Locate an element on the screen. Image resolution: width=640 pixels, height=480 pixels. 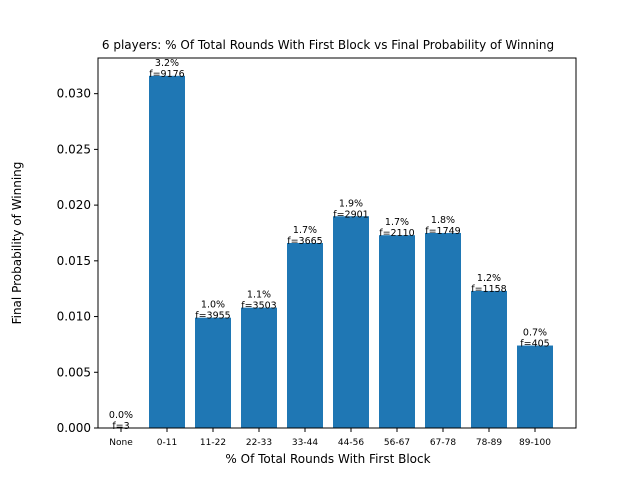
bar-freq-label: f=3955 is located at coordinates (212, 316).